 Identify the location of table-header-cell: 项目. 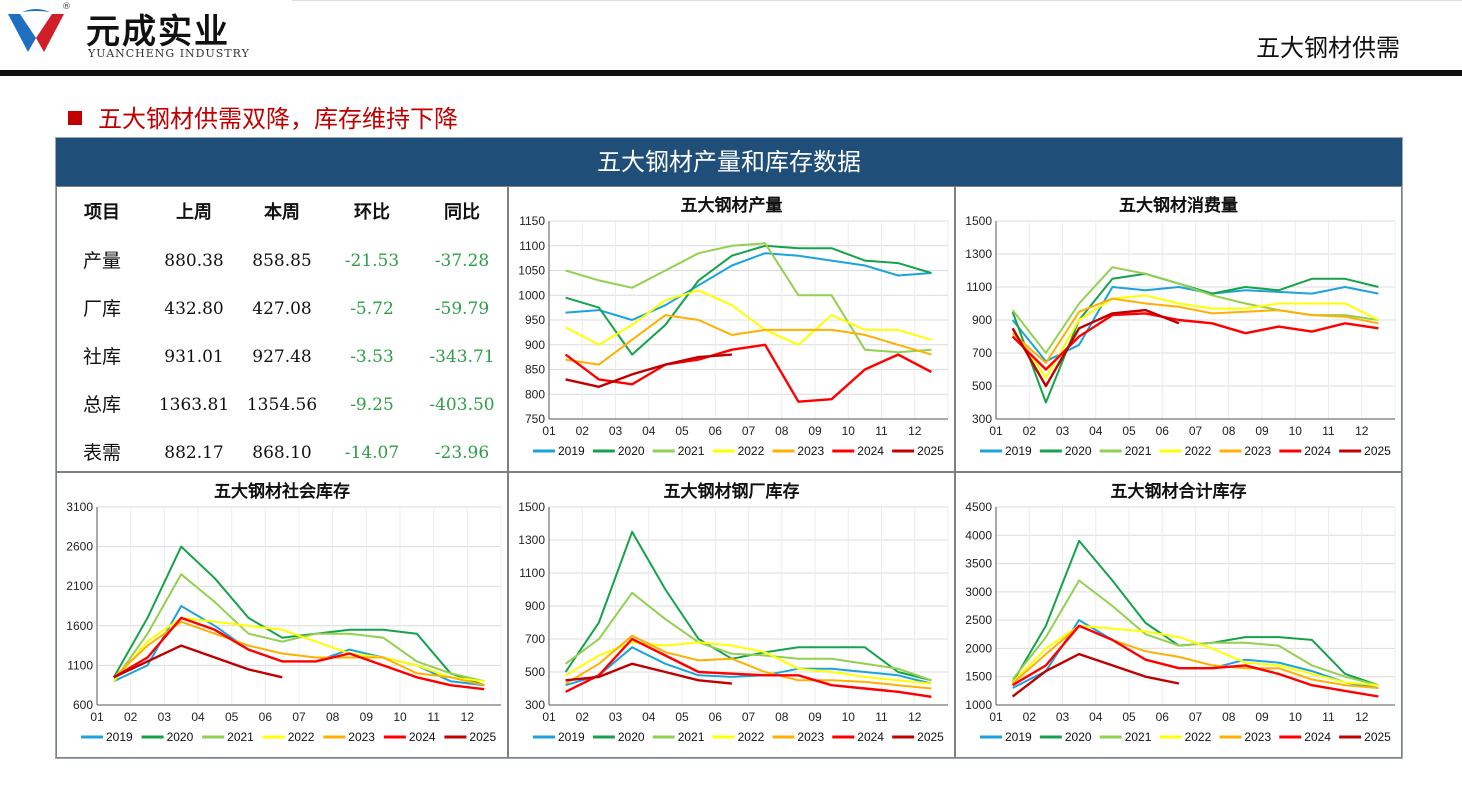
(102, 212).